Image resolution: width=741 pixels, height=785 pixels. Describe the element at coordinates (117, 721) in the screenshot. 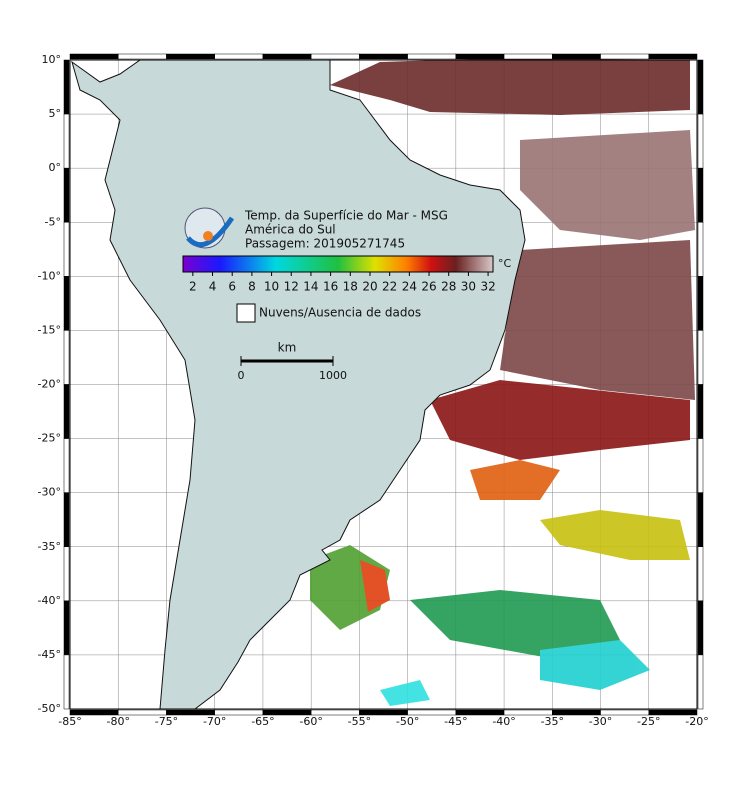

I see `x-tick-label: -80°` at that location.